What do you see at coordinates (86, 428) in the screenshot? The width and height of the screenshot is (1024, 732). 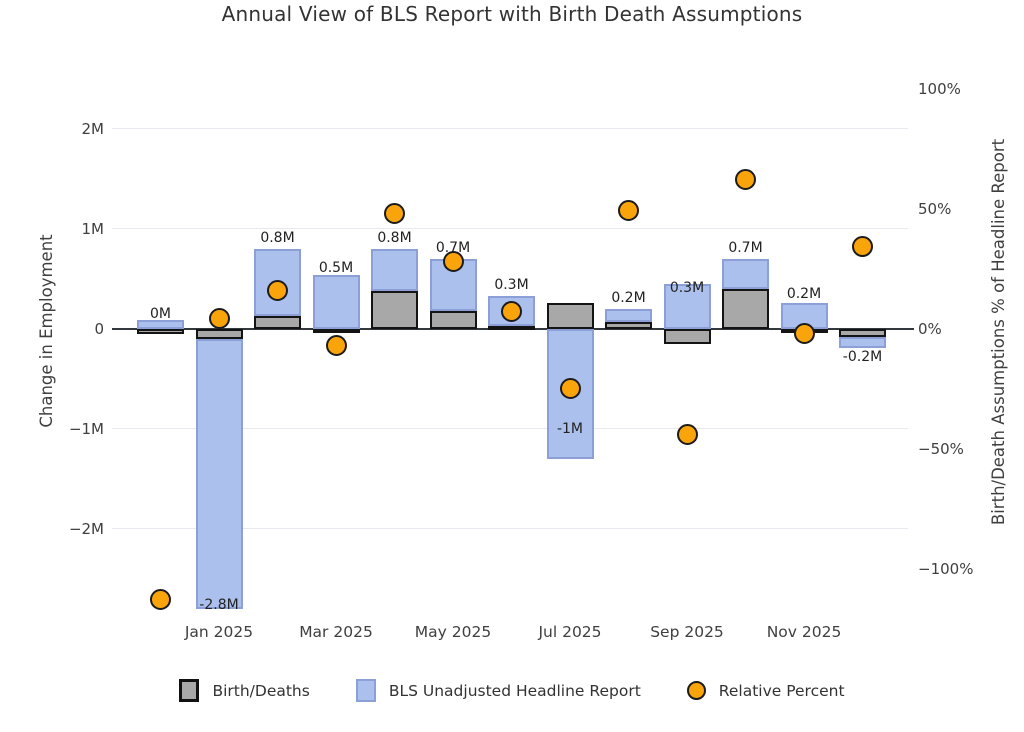 I see `y-left-tick-label: −1M` at bounding box center [86, 428].